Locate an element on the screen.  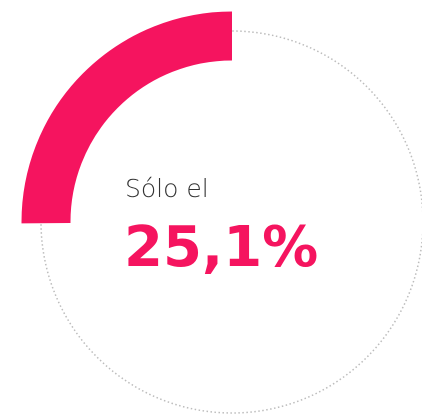
value-label: 25,1% is located at coordinates (221, 247).